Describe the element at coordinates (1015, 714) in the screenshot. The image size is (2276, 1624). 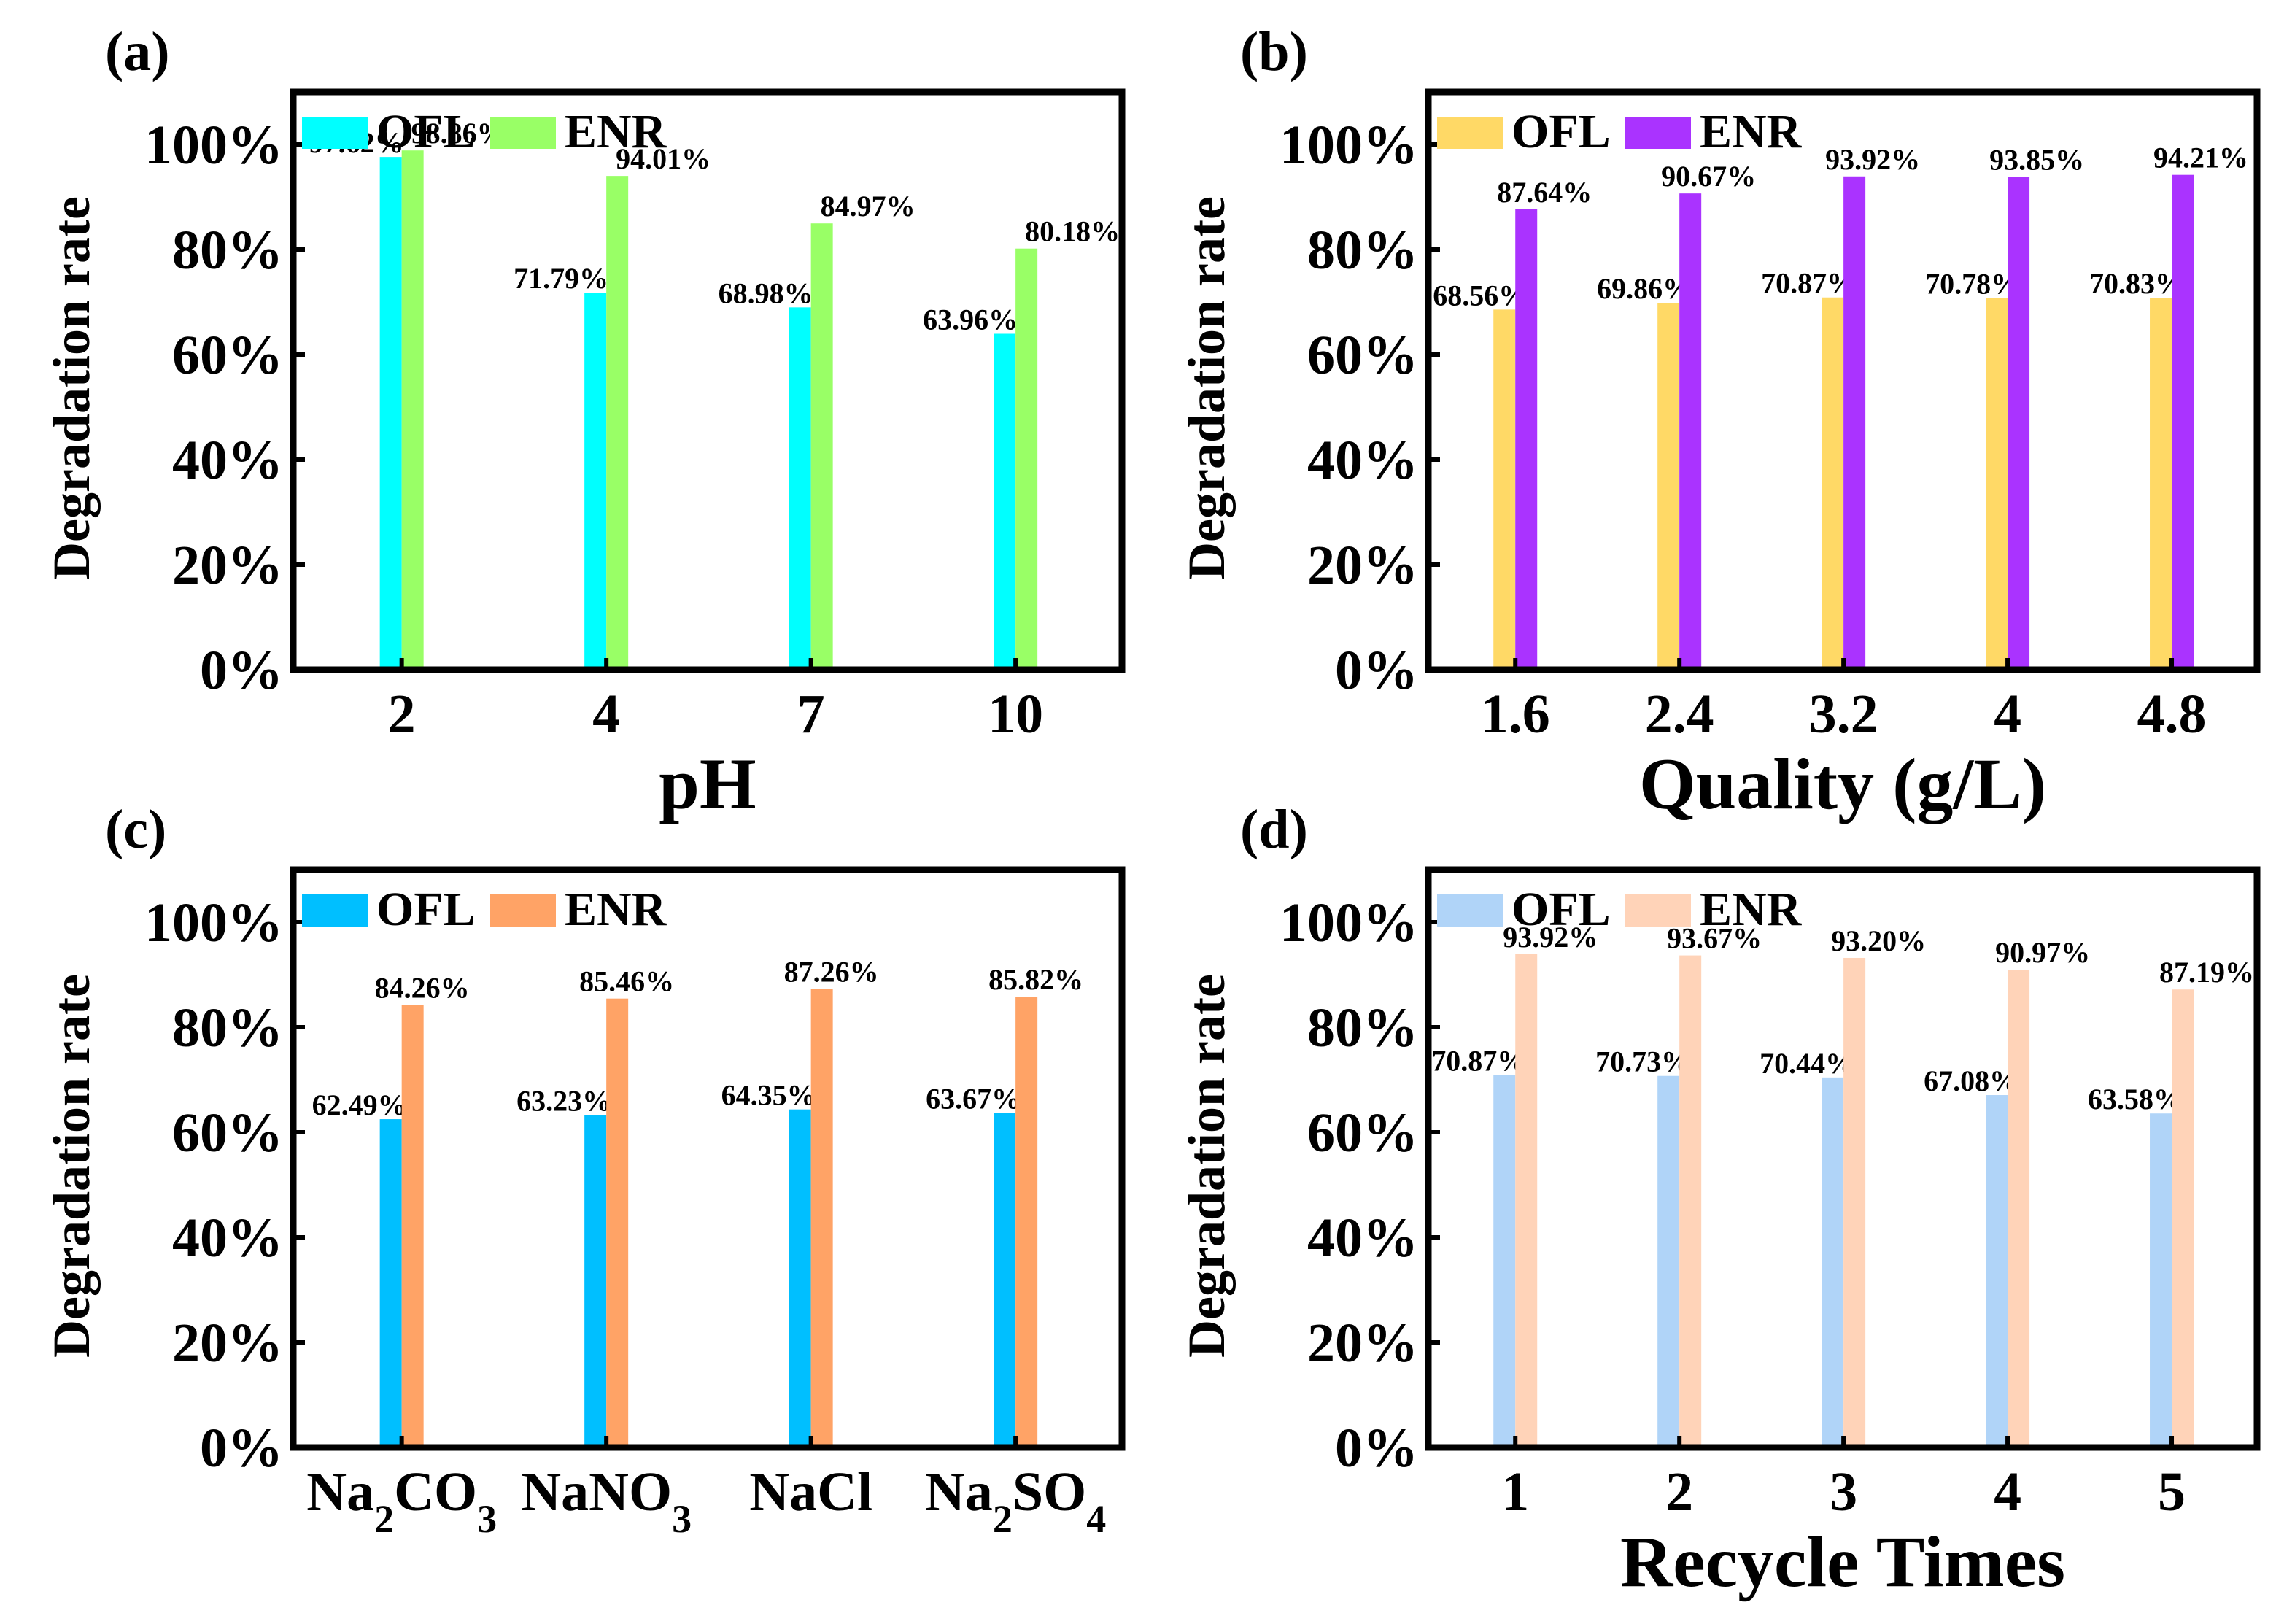
I see `x-tick-label: 10` at that location.